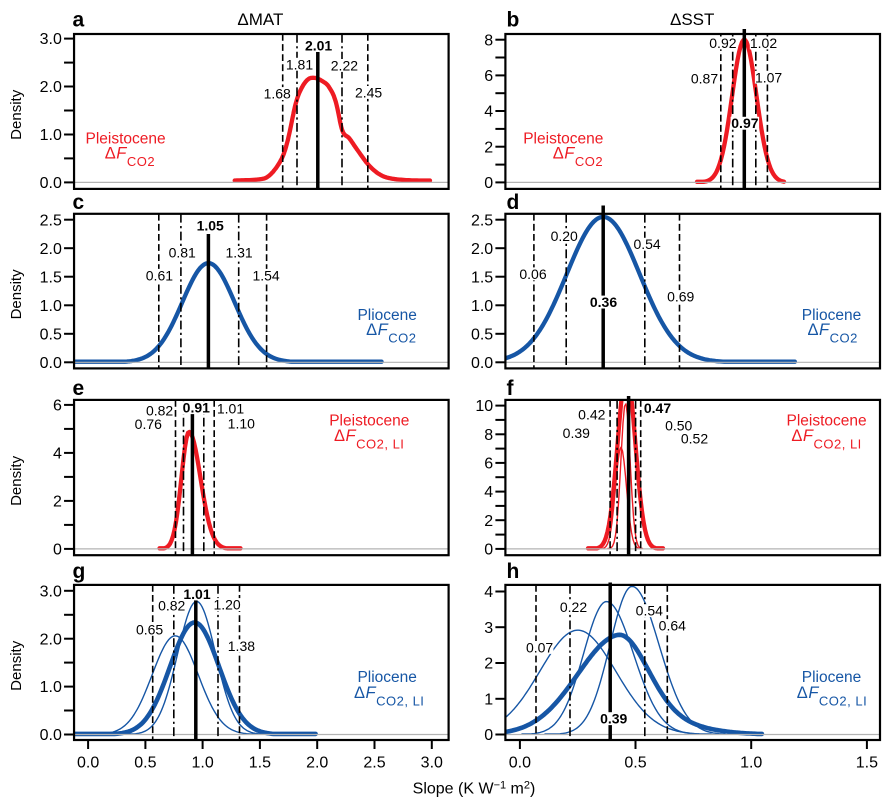 The image size is (896, 810). Describe the element at coordinates (318, 46) in the screenshot. I see `svg-text: 2.01` at that location.